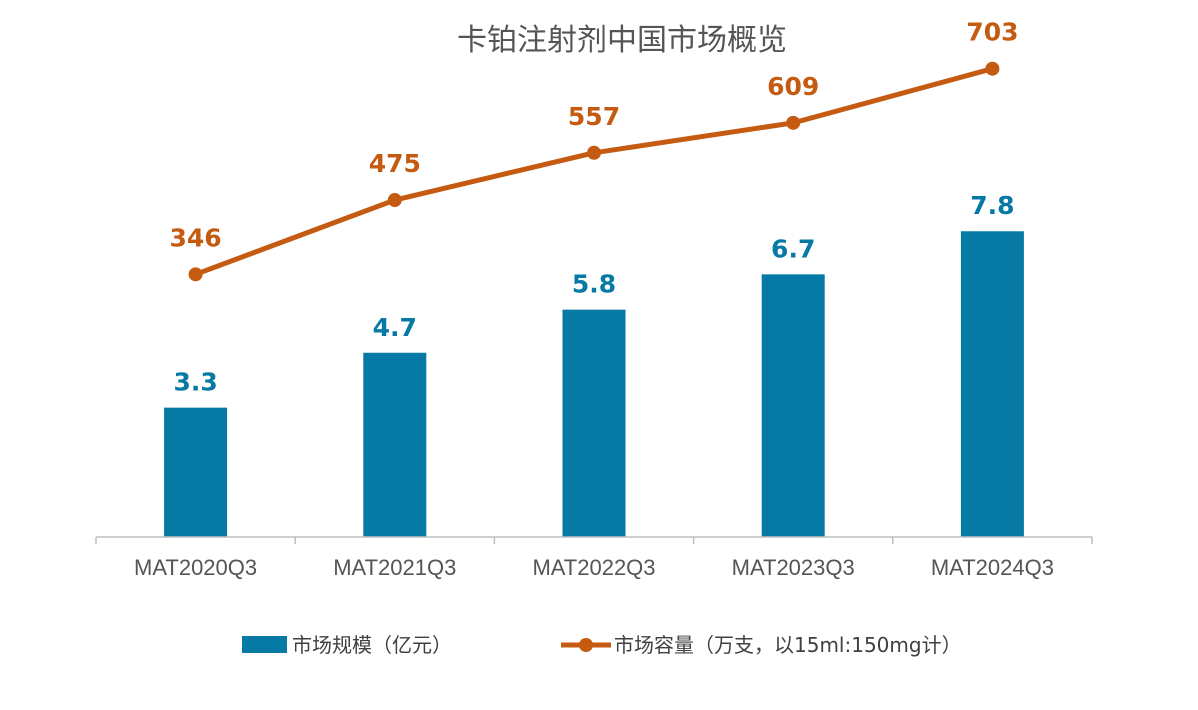  I want to click on bar-mat2023q3, so click(793, 405).